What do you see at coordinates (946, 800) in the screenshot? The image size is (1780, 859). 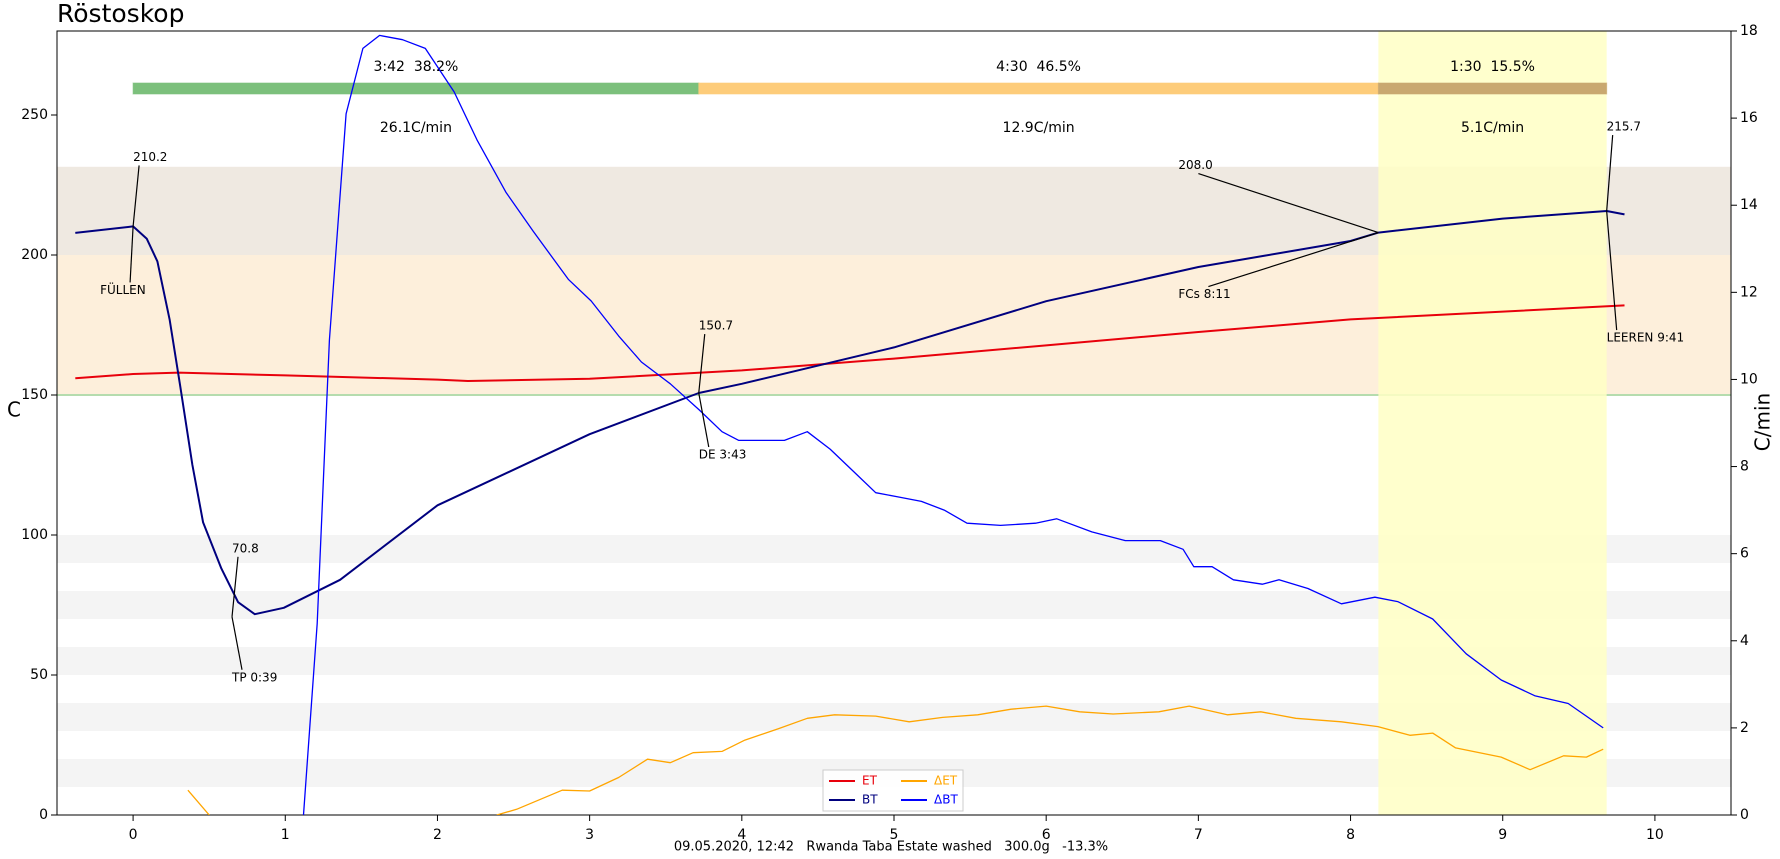 I see `legend-label: ΔBT` at bounding box center [946, 800].